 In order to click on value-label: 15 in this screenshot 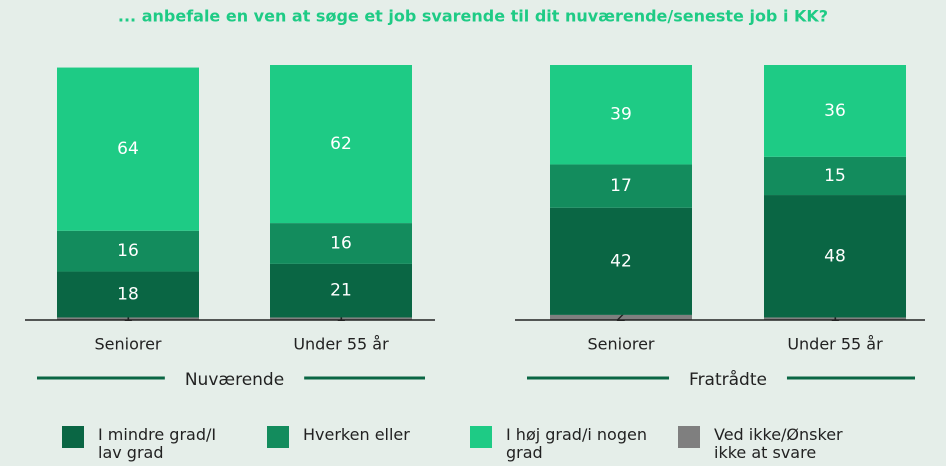, I will do `click(835, 176)`.